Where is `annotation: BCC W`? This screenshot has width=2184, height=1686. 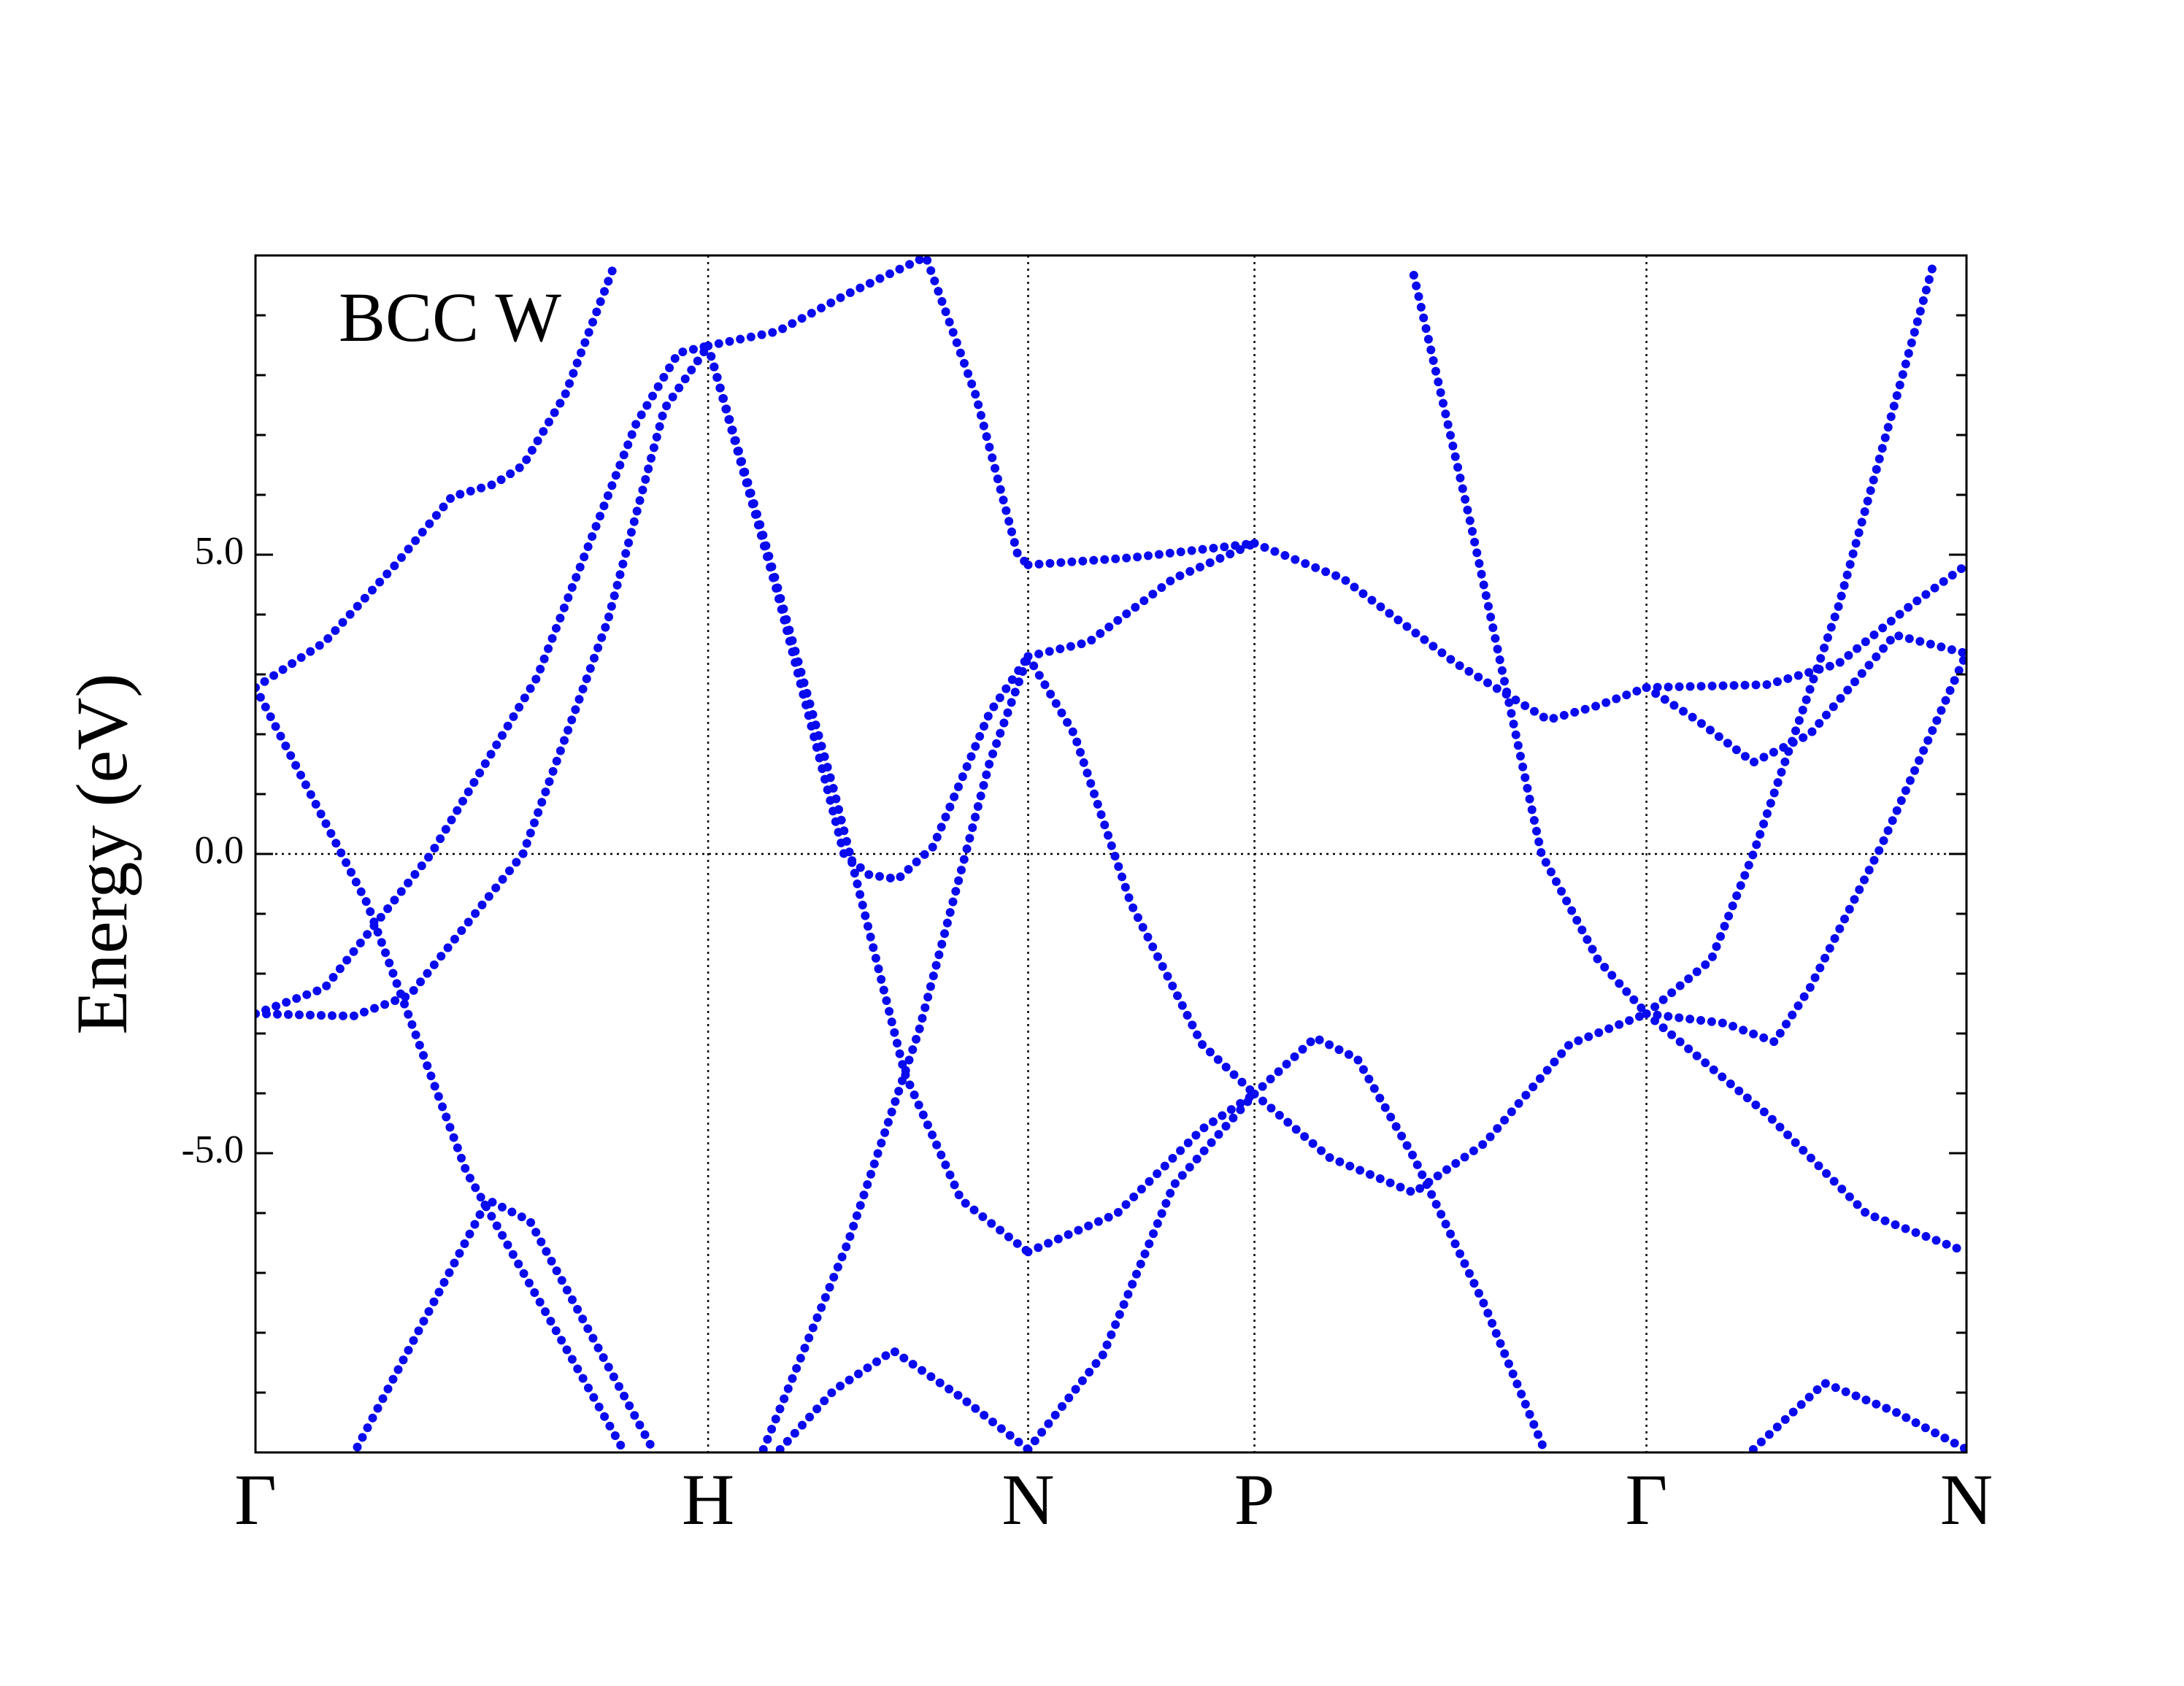
annotation: BCC W is located at coordinates (450, 317).